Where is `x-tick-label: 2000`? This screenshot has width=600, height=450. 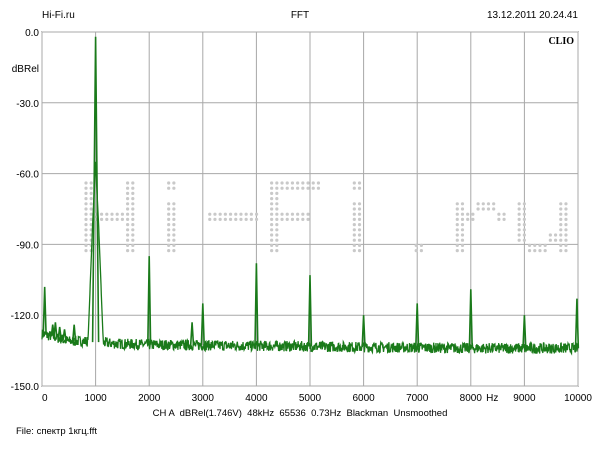
x-tick-label: 2000 is located at coordinates (149, 398).